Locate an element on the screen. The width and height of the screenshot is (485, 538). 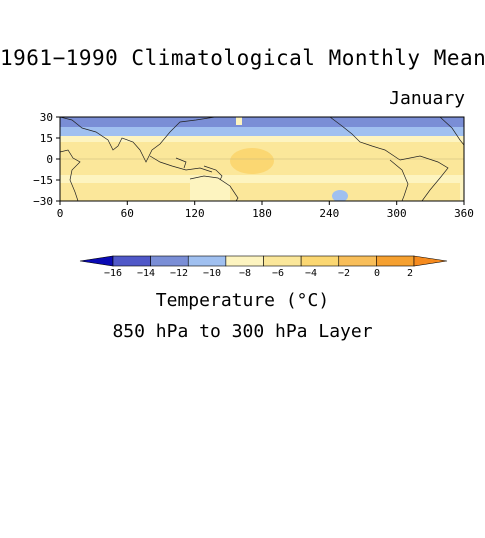
lat-tick-label: 30 is located at coordinates (46, 117).